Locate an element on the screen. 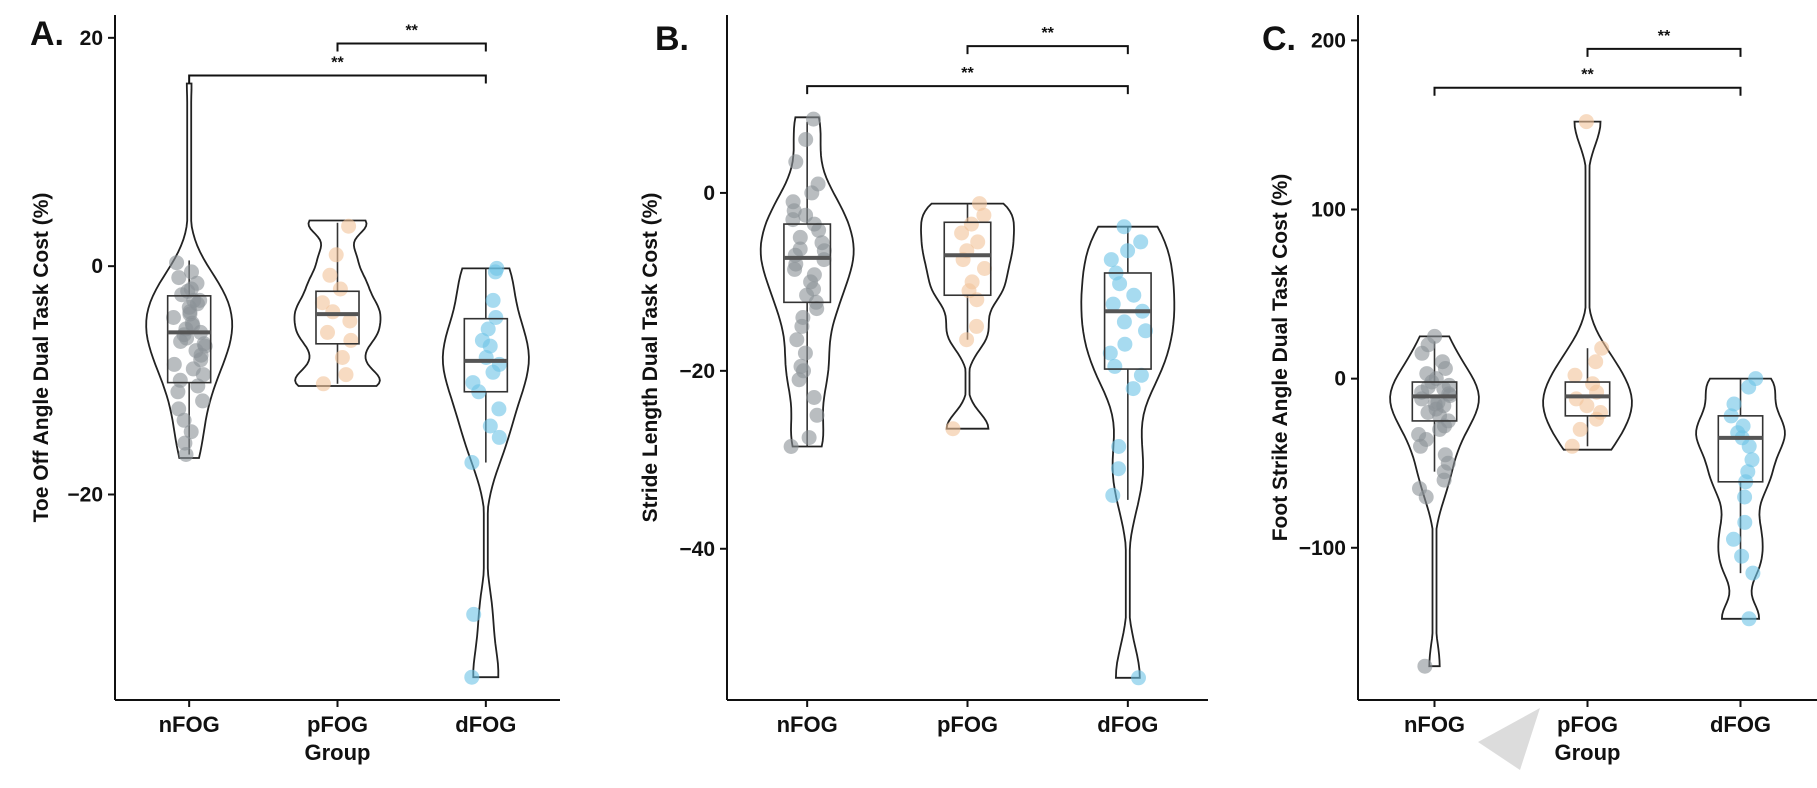  y-tick-label: 100 is located at coordinates (1328, 210).